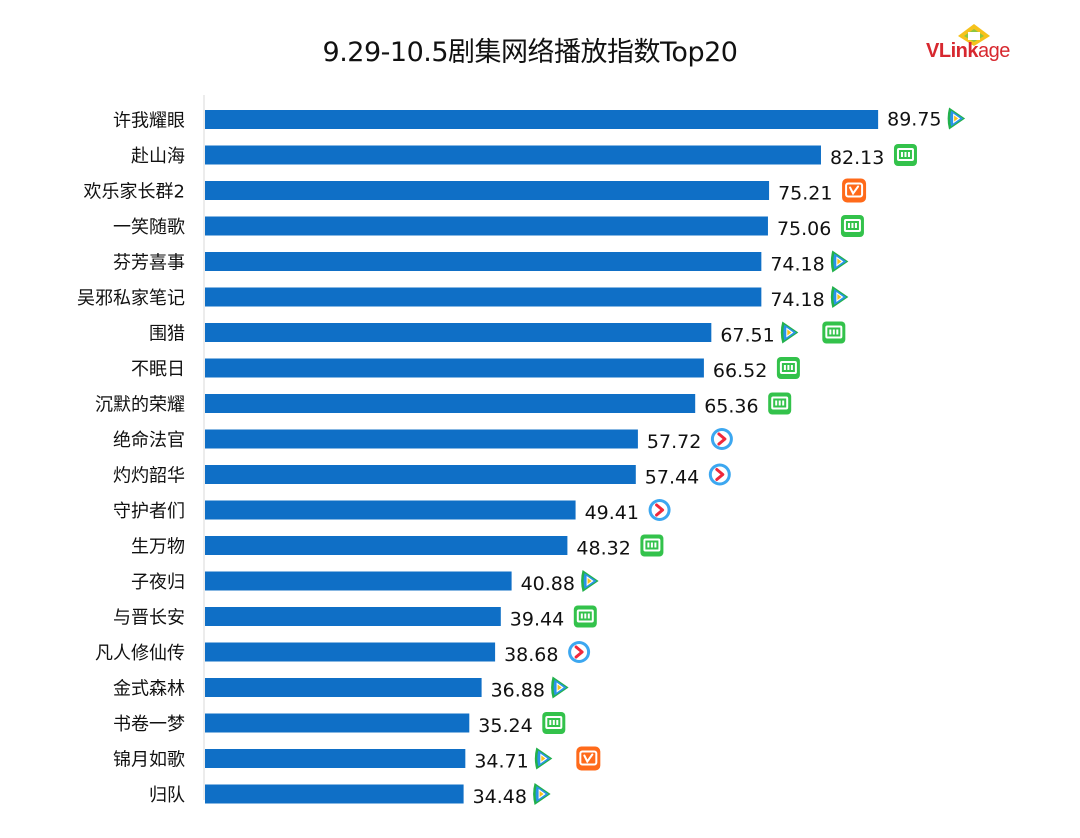  What do you see at coordinates (747, 336) in the screenshot?
I see `value-label: 67.51` at bounding box center [747, 336].